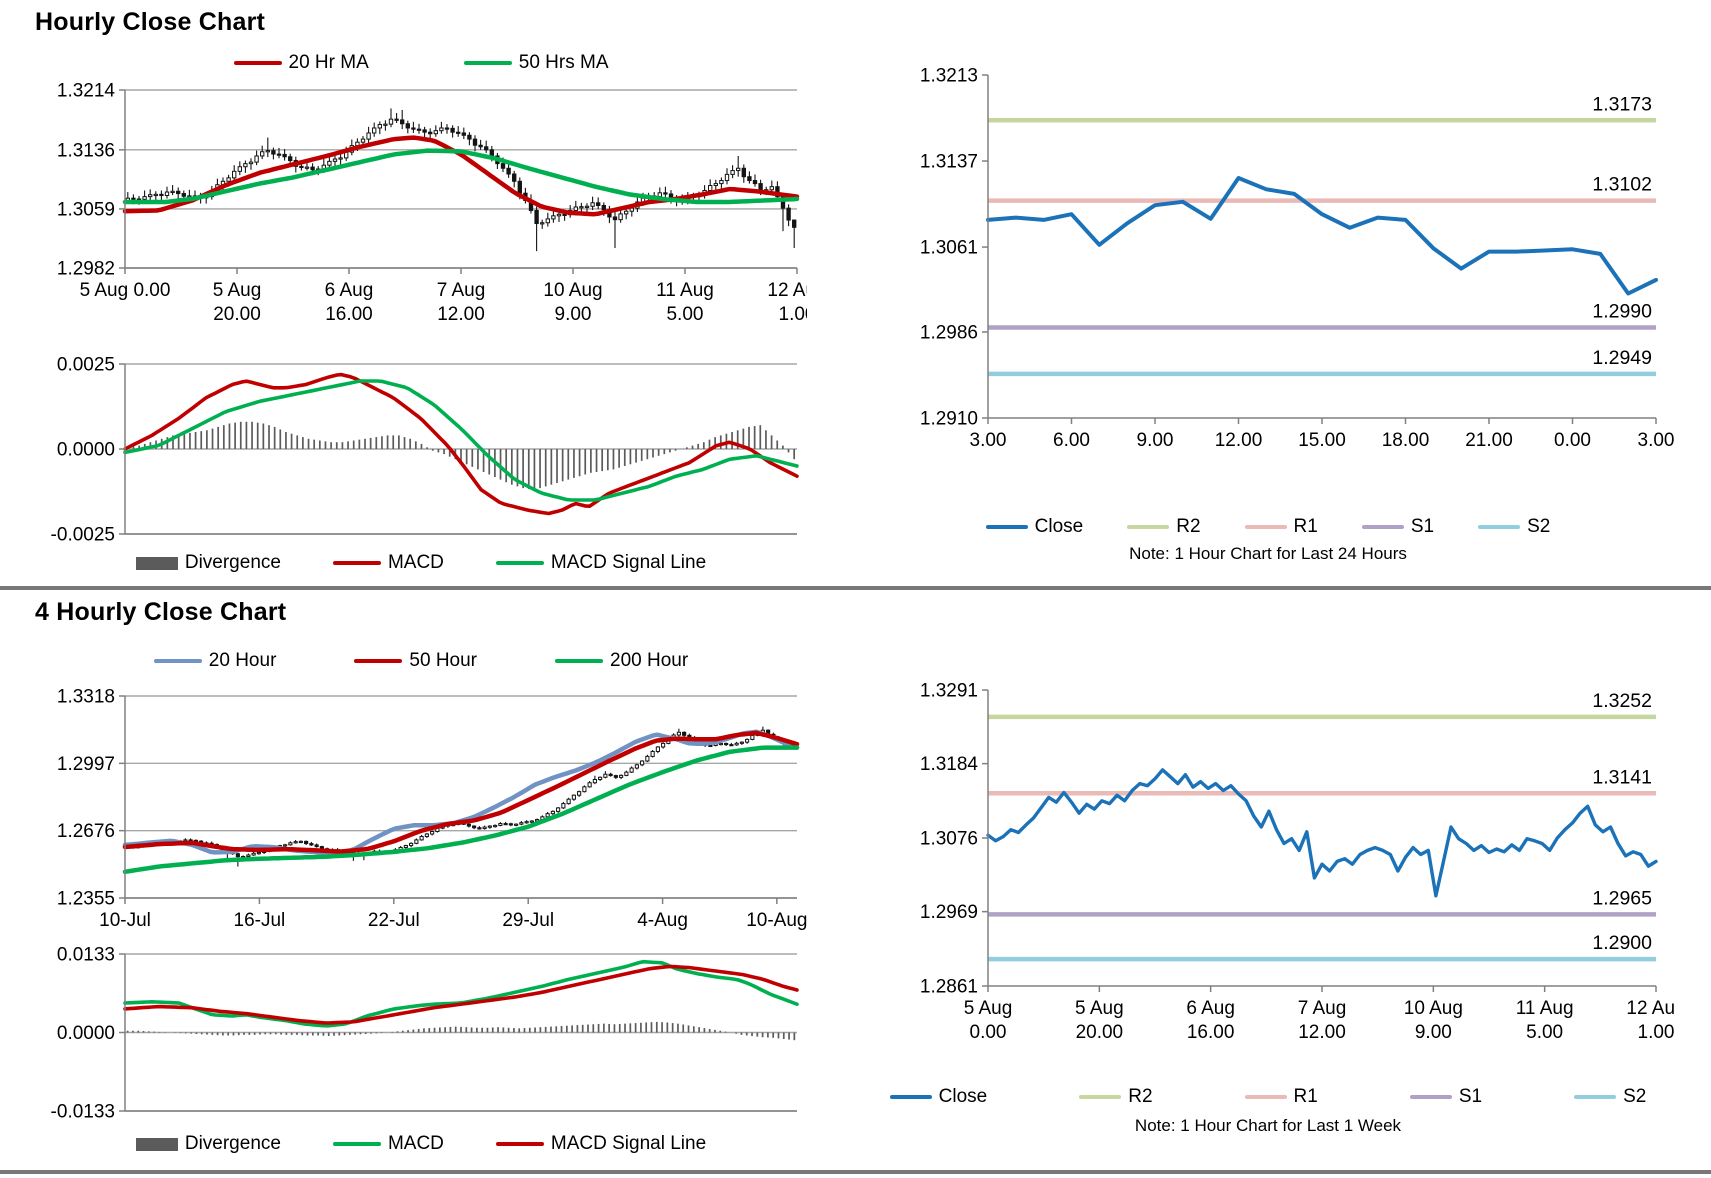 The height and width of the screenshot is (1178, 1711). I want to click on legend-item: 200 Hour, so click(621, 661).